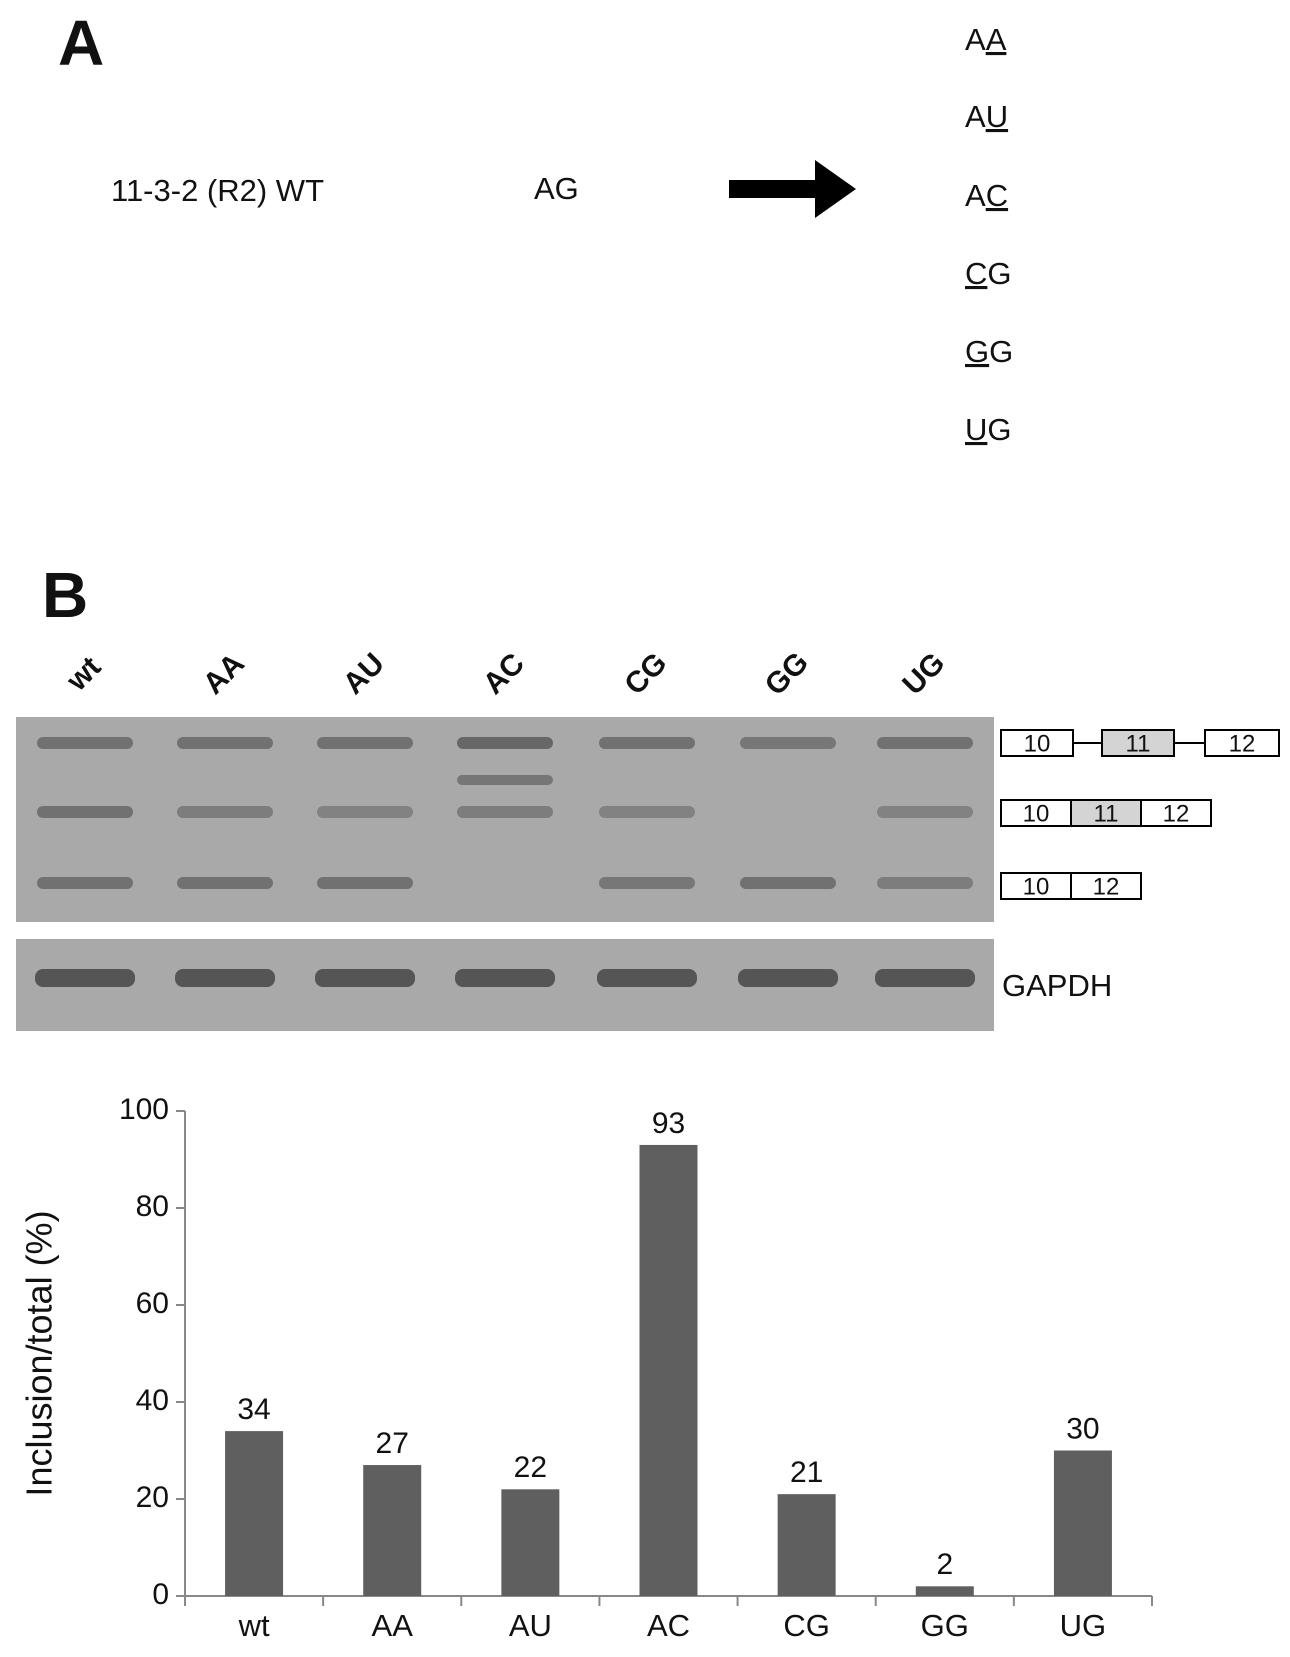  I want to click on lane-label: GG, so click(787, 674).